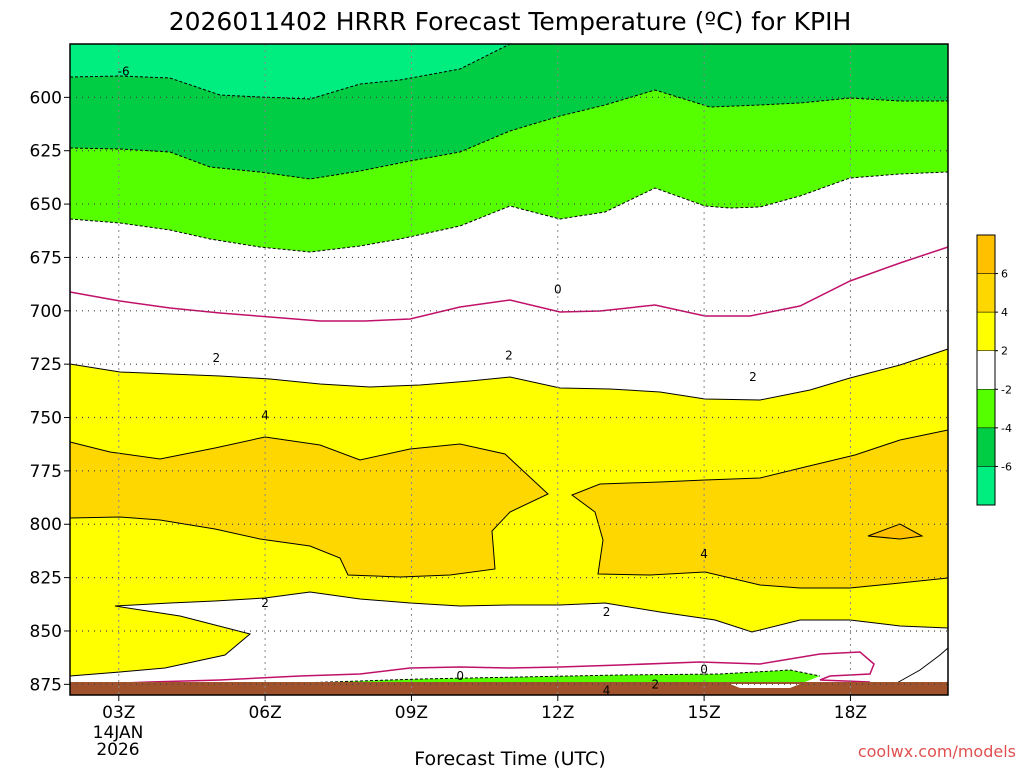 The width and height of the screenshot is (1024, 768). Describe the element at coordinates (217, 358) in the screenshot. I see `contour-label-2: 2` at that location.